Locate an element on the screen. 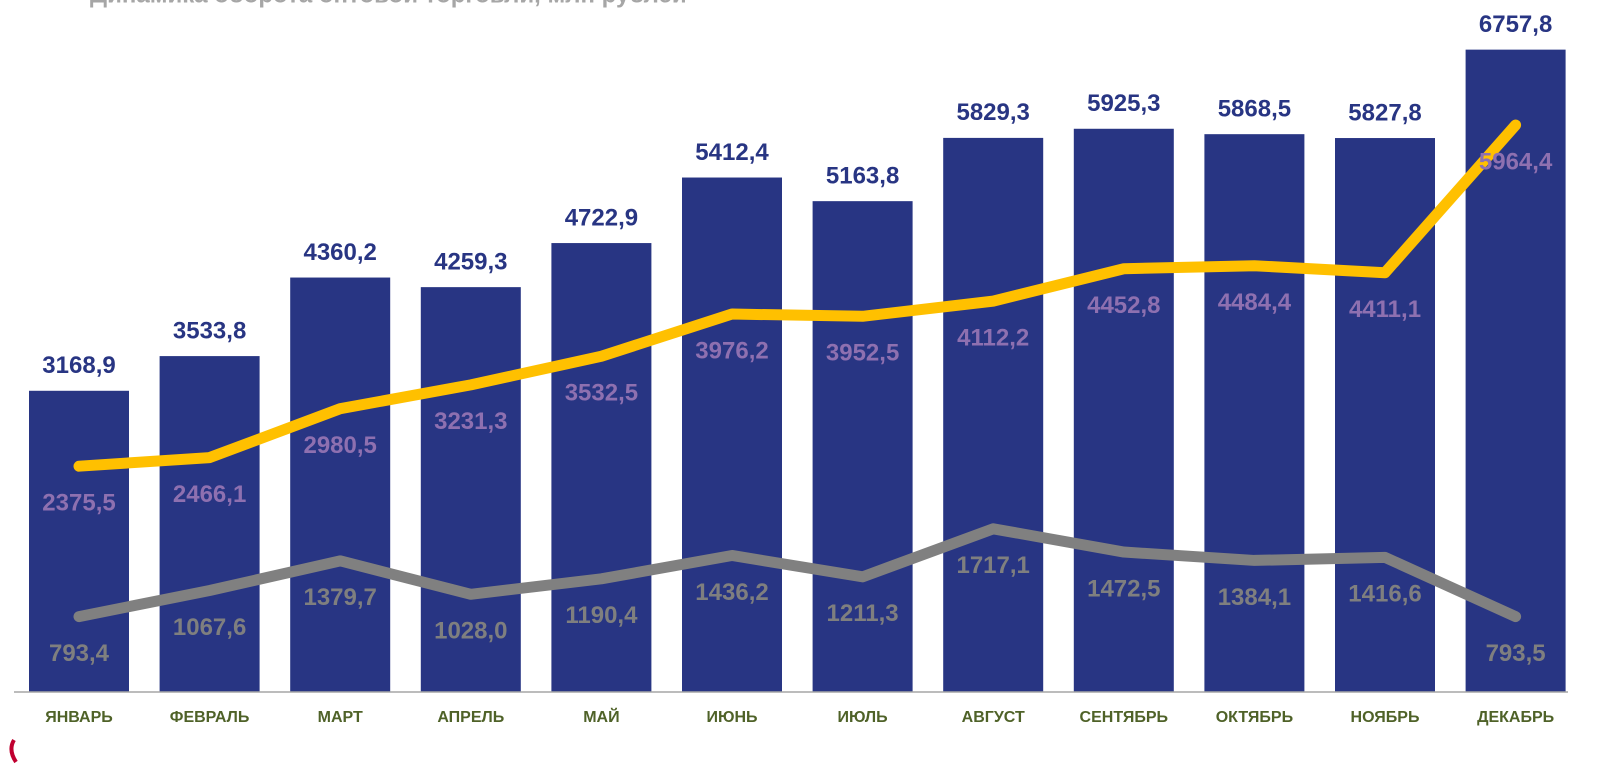  x-tick-label: ДЕКАБРЬ is located at coordinates (1515, 717).